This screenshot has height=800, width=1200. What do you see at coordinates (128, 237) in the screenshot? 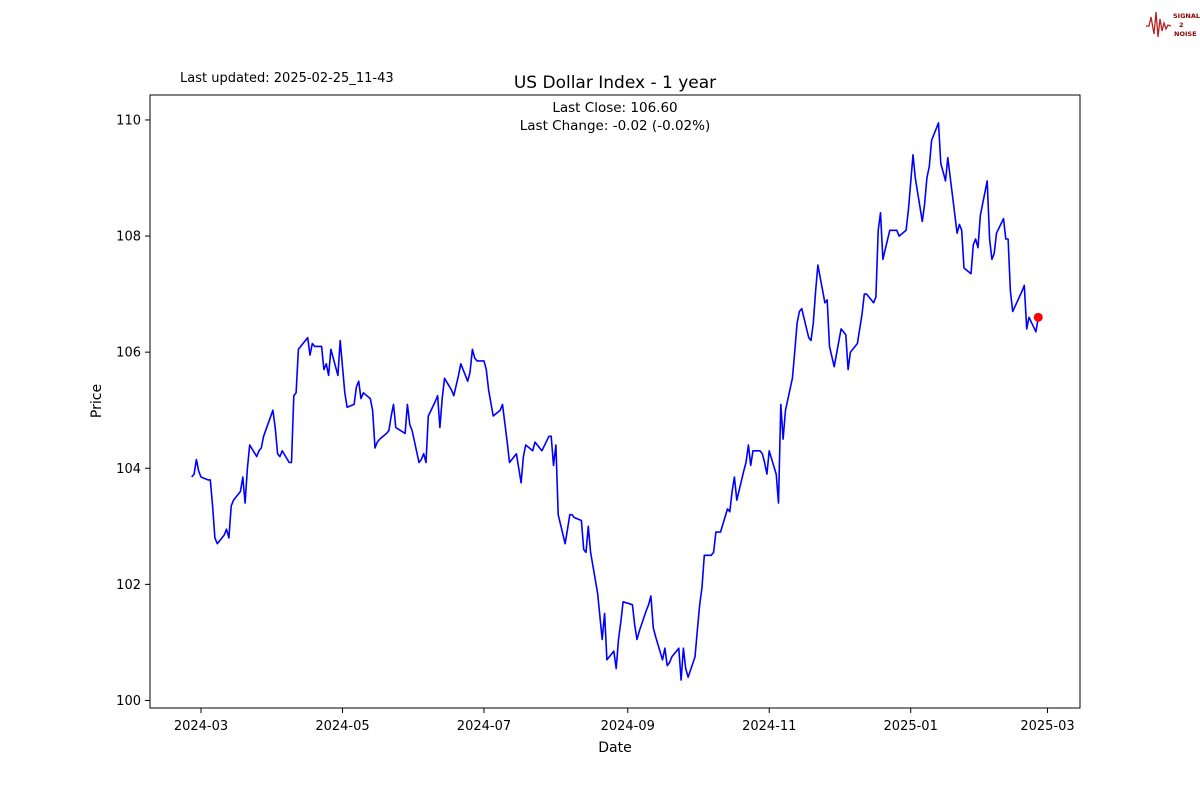
I see `y-tick-label: 108` at bounding box center [128, 237].